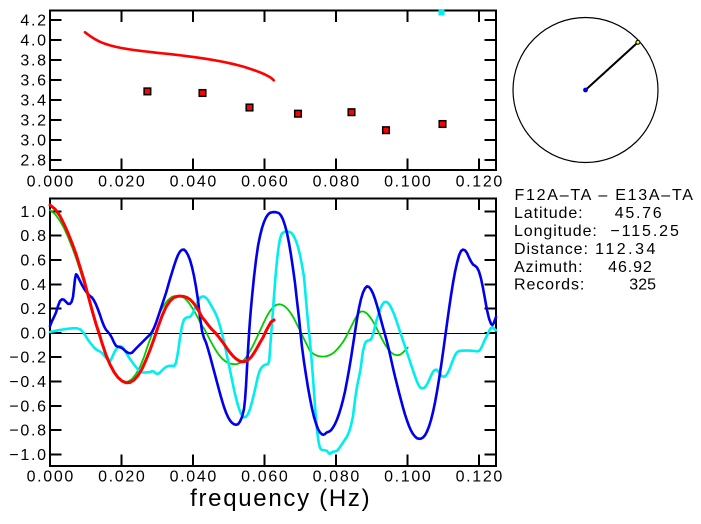 This screenshot has width=701, height=524. What do you see at coordinates (33, 309) in the screenshot?
I see `svg-text: 0.2` at bounding box center [33, 309].